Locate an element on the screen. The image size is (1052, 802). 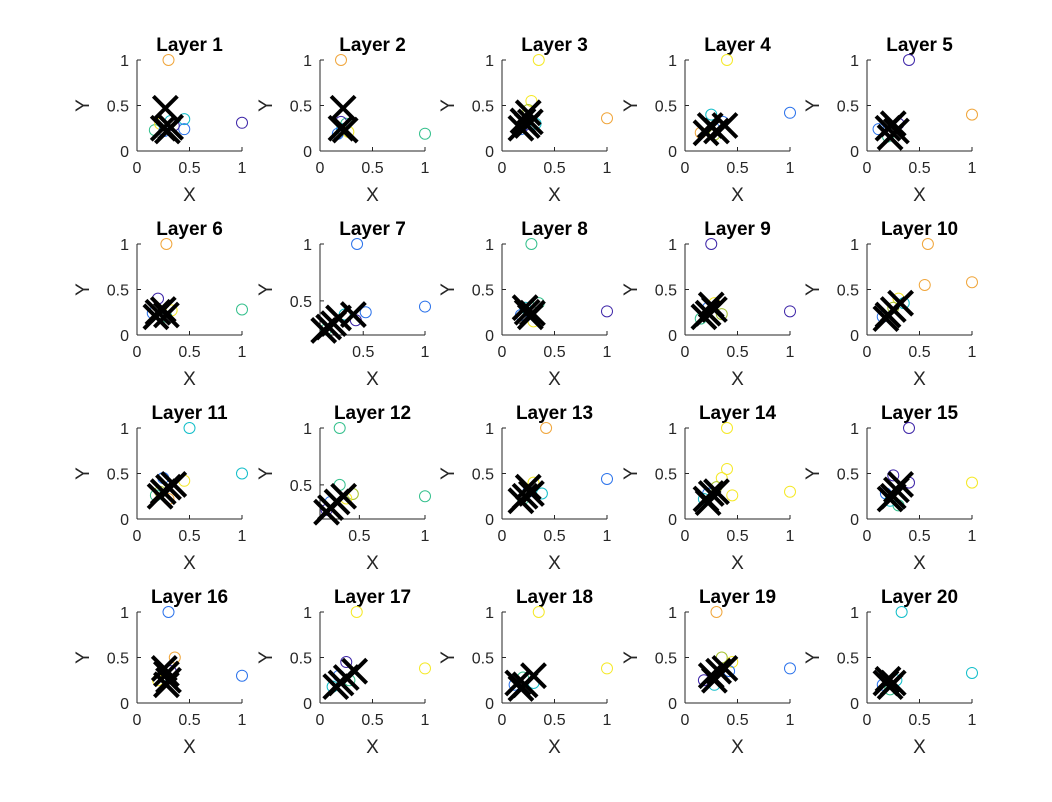
subplot-title: Layer 3 is located at coordinates (554, 45).